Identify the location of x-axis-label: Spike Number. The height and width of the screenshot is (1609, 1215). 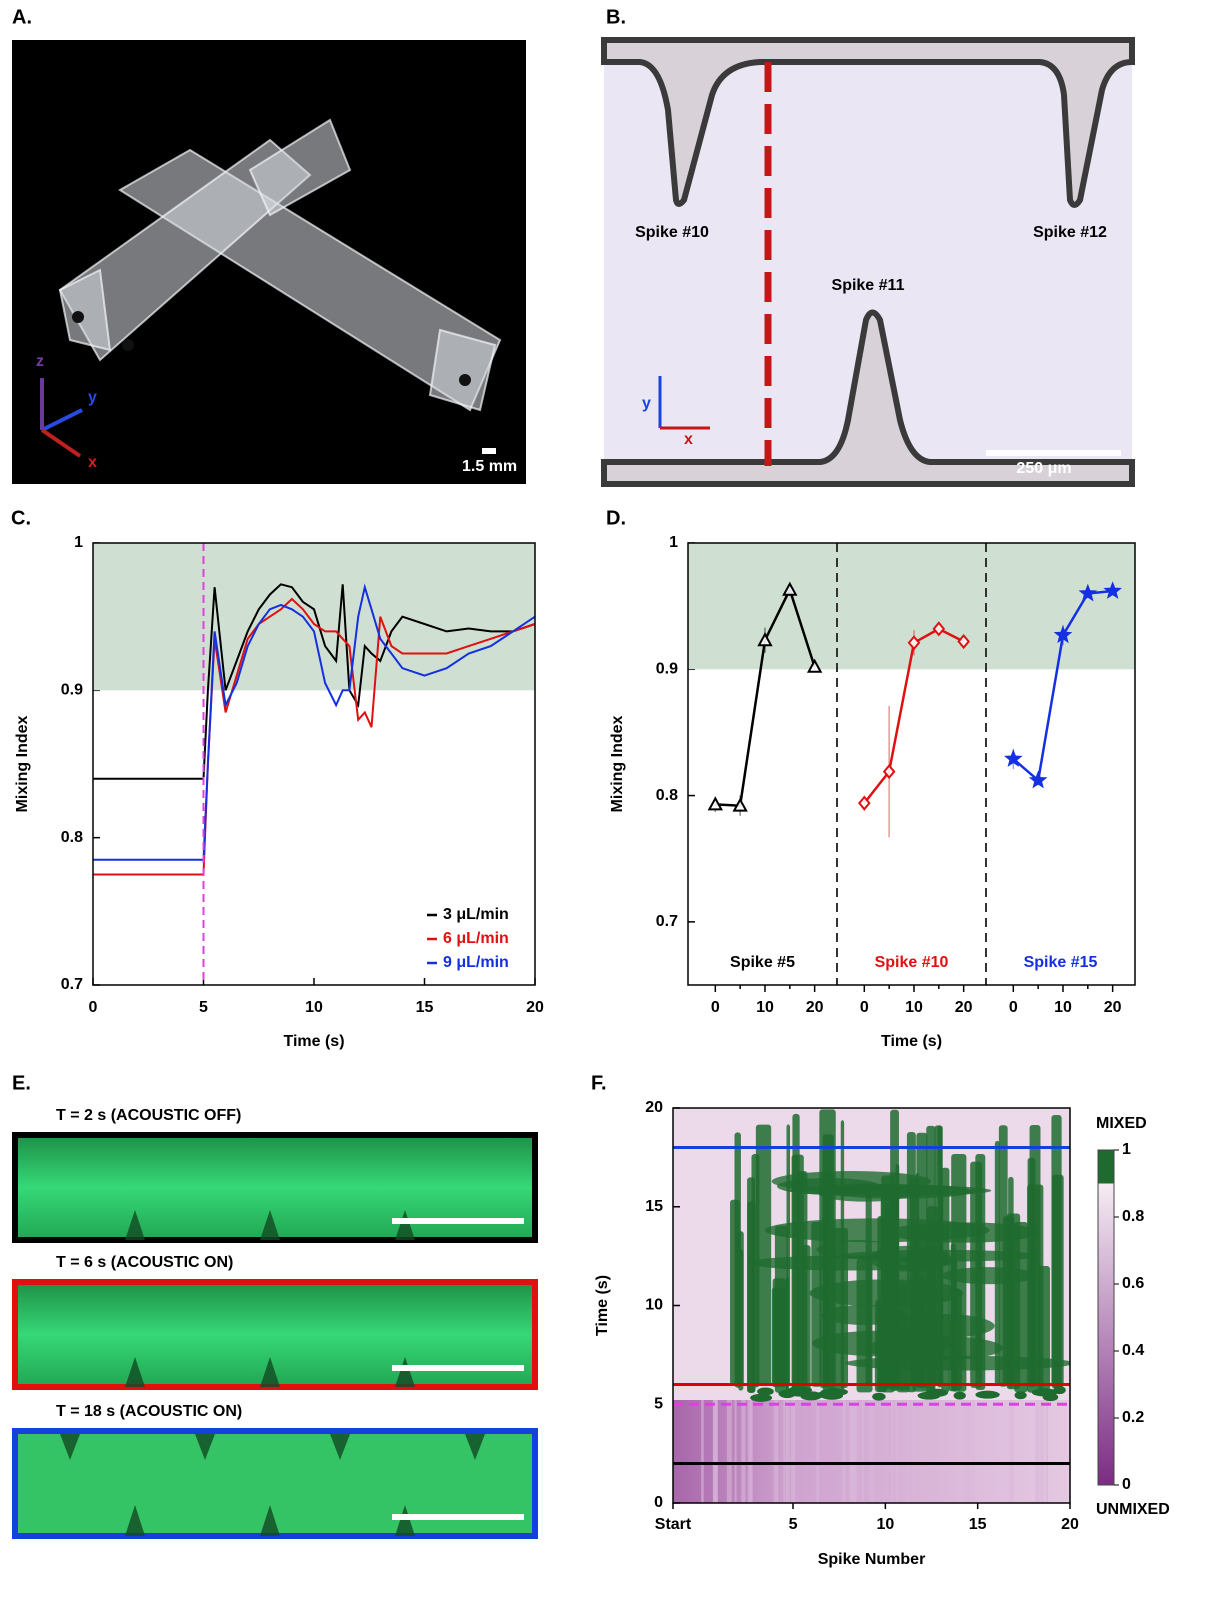
(872, 1559).